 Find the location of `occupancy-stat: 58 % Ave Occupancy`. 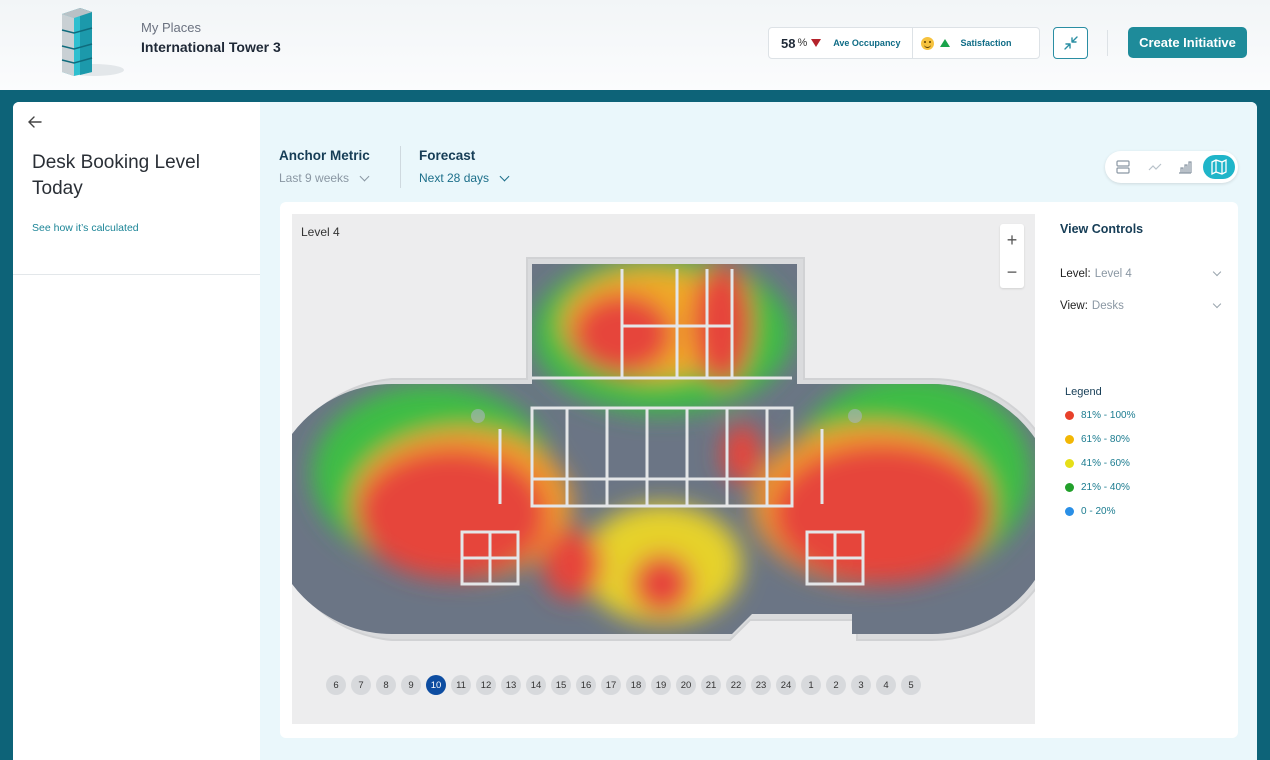

occupancy-stat: 58 % Ave Occupancy is located at coordinates (841, 43).